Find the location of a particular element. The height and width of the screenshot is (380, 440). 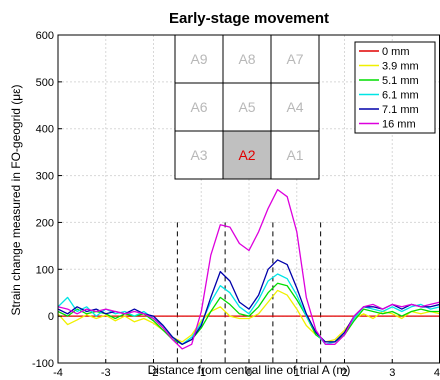

x-tick-label: -1 is located at coordinates (201, 373).